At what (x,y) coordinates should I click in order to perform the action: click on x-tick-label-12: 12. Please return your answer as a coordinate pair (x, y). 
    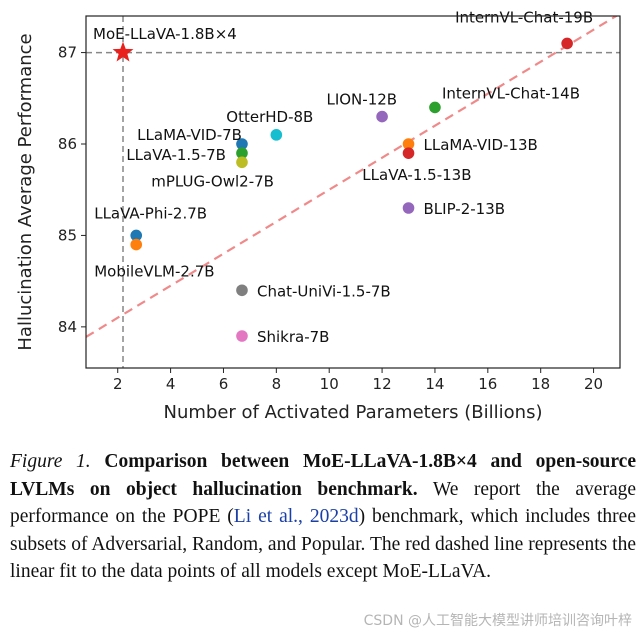
    Looking at the image, I should click on (382, 384).